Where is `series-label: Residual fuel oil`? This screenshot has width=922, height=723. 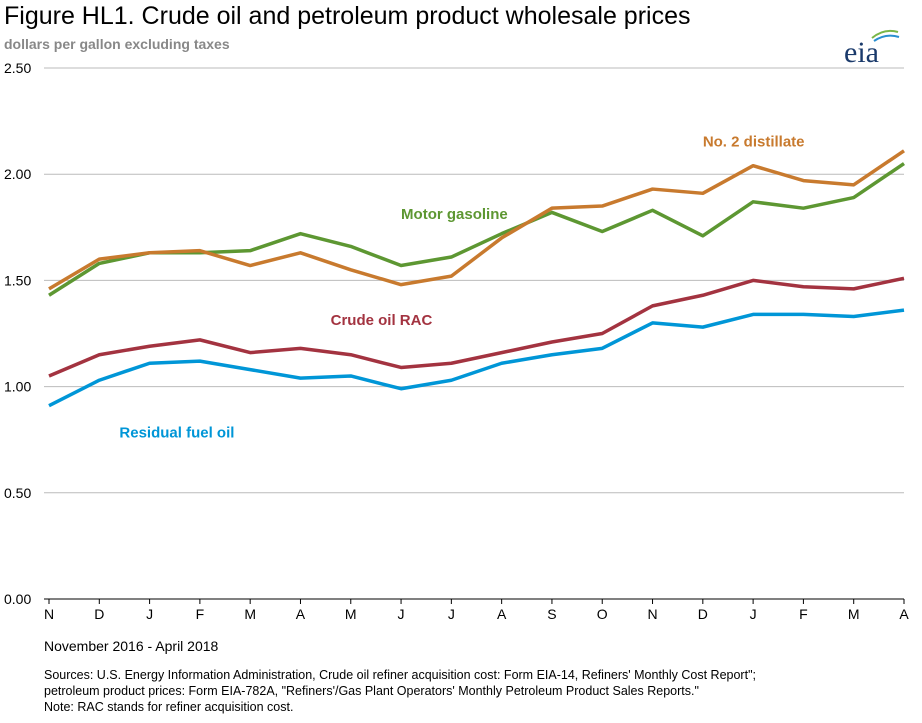 series-label: Residual fuel oil is located at coordinates (176, 433).